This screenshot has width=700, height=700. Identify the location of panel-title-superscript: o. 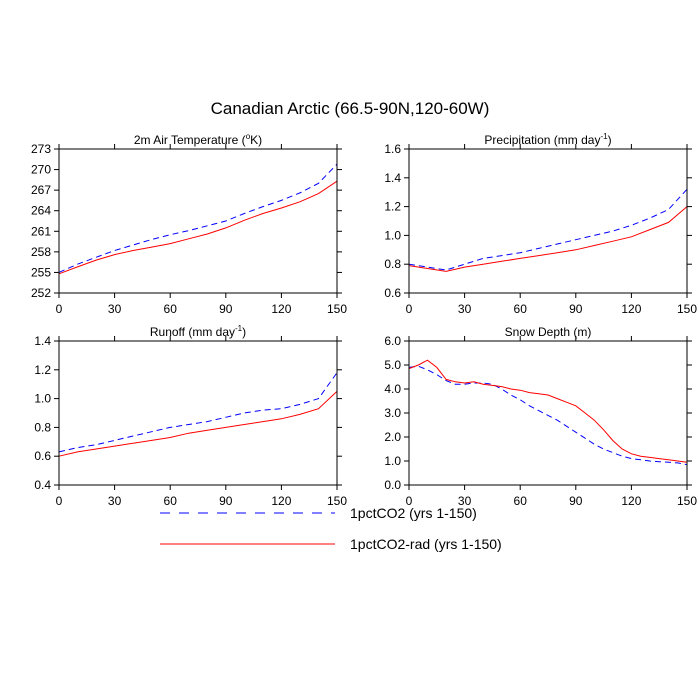
(248, 136).